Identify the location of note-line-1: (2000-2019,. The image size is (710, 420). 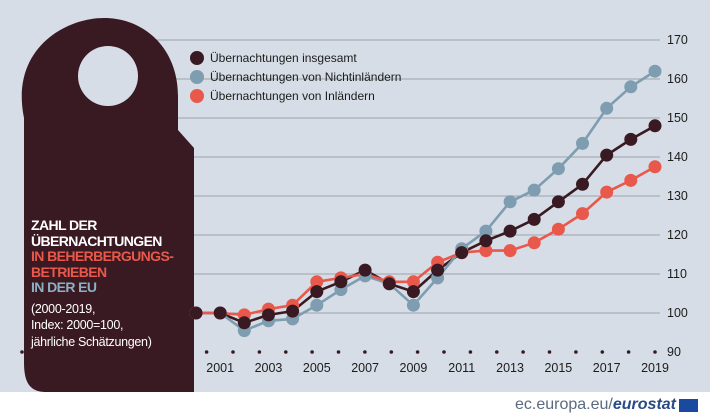
(63, 308).